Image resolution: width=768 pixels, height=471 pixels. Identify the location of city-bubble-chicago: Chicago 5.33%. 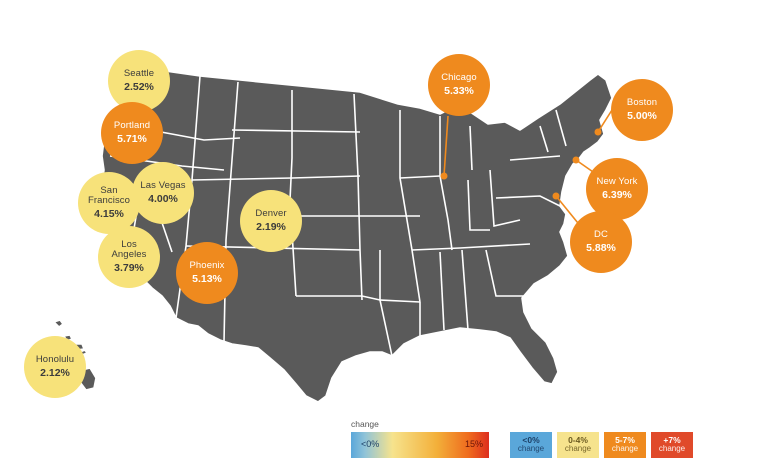
(459, 85).